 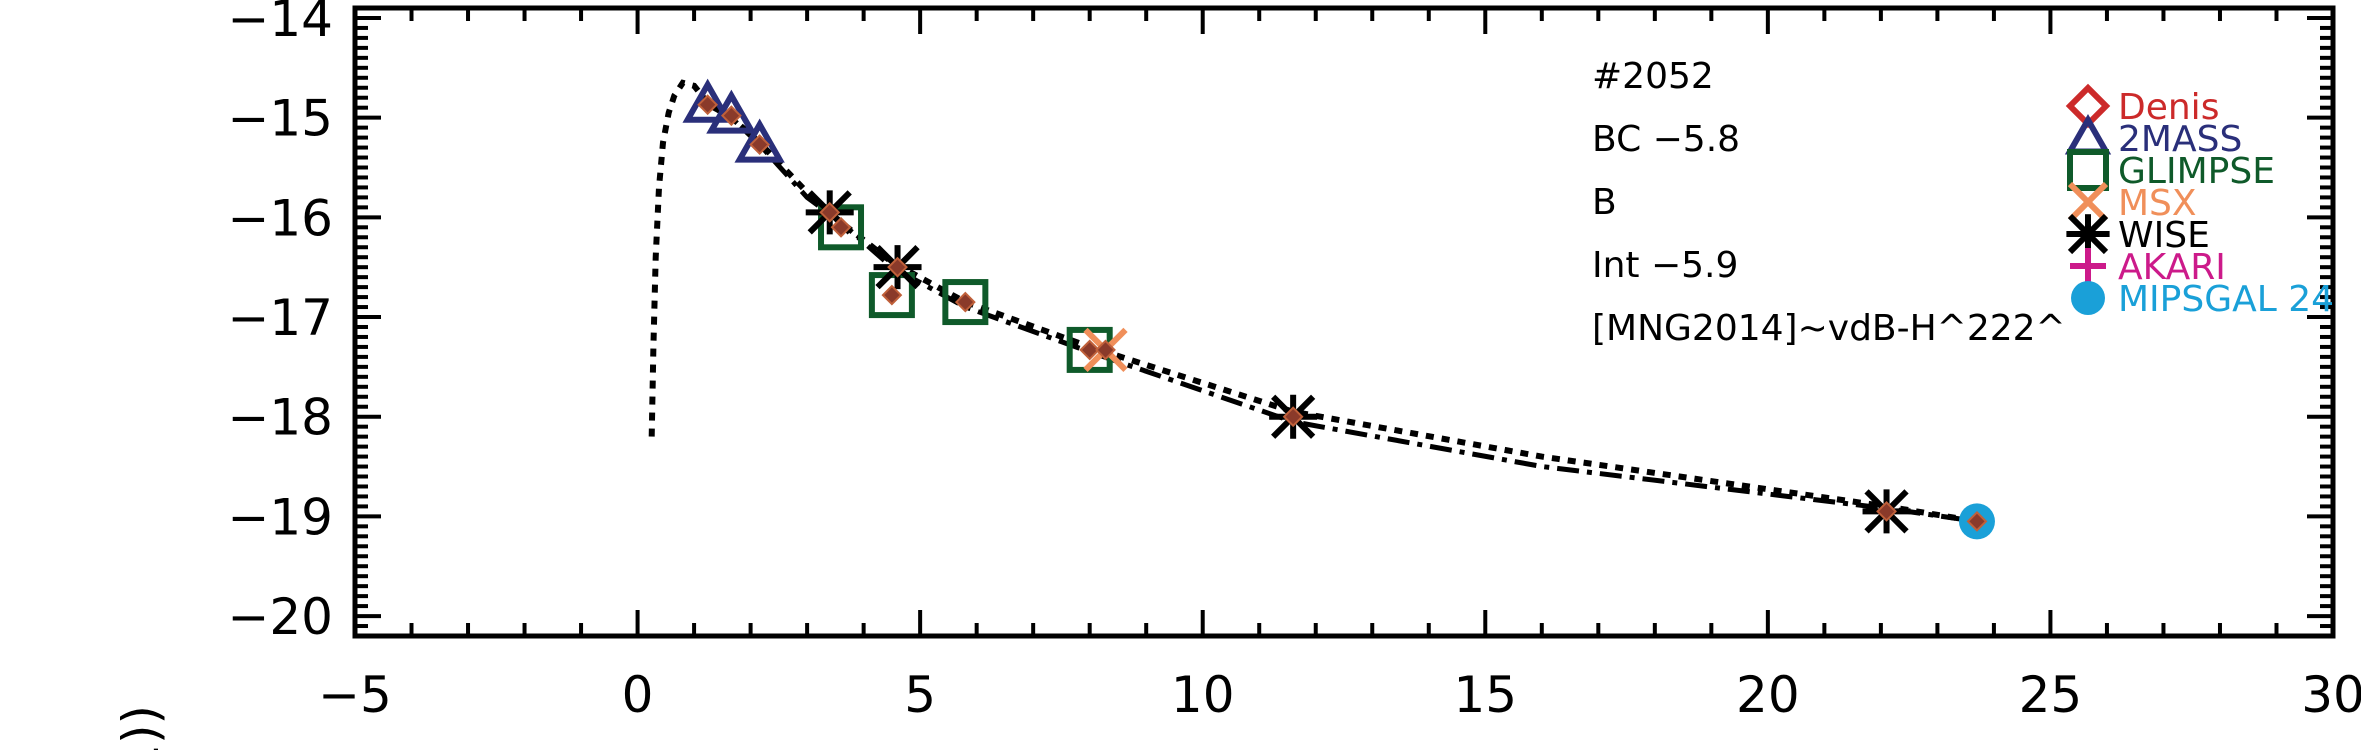 I want to click on legend-marker-msx, so click(x=2088, y=202).